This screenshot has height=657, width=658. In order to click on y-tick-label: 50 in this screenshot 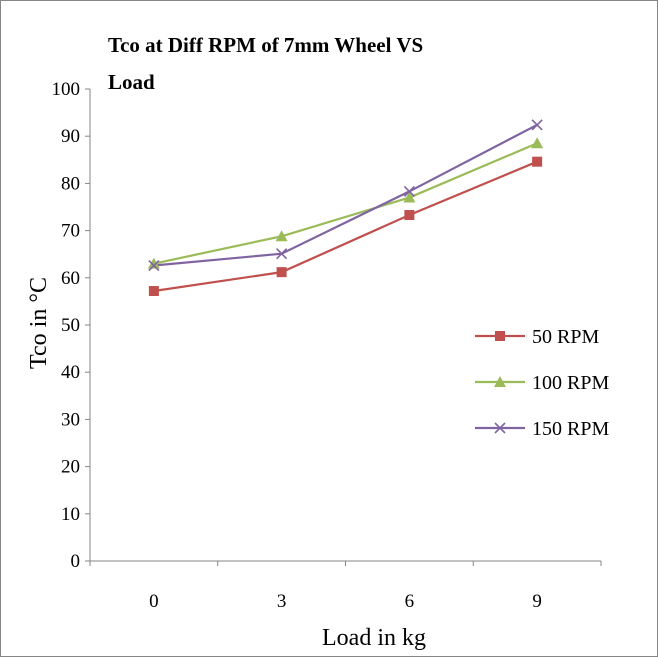, I will do `click(70, 325)`.